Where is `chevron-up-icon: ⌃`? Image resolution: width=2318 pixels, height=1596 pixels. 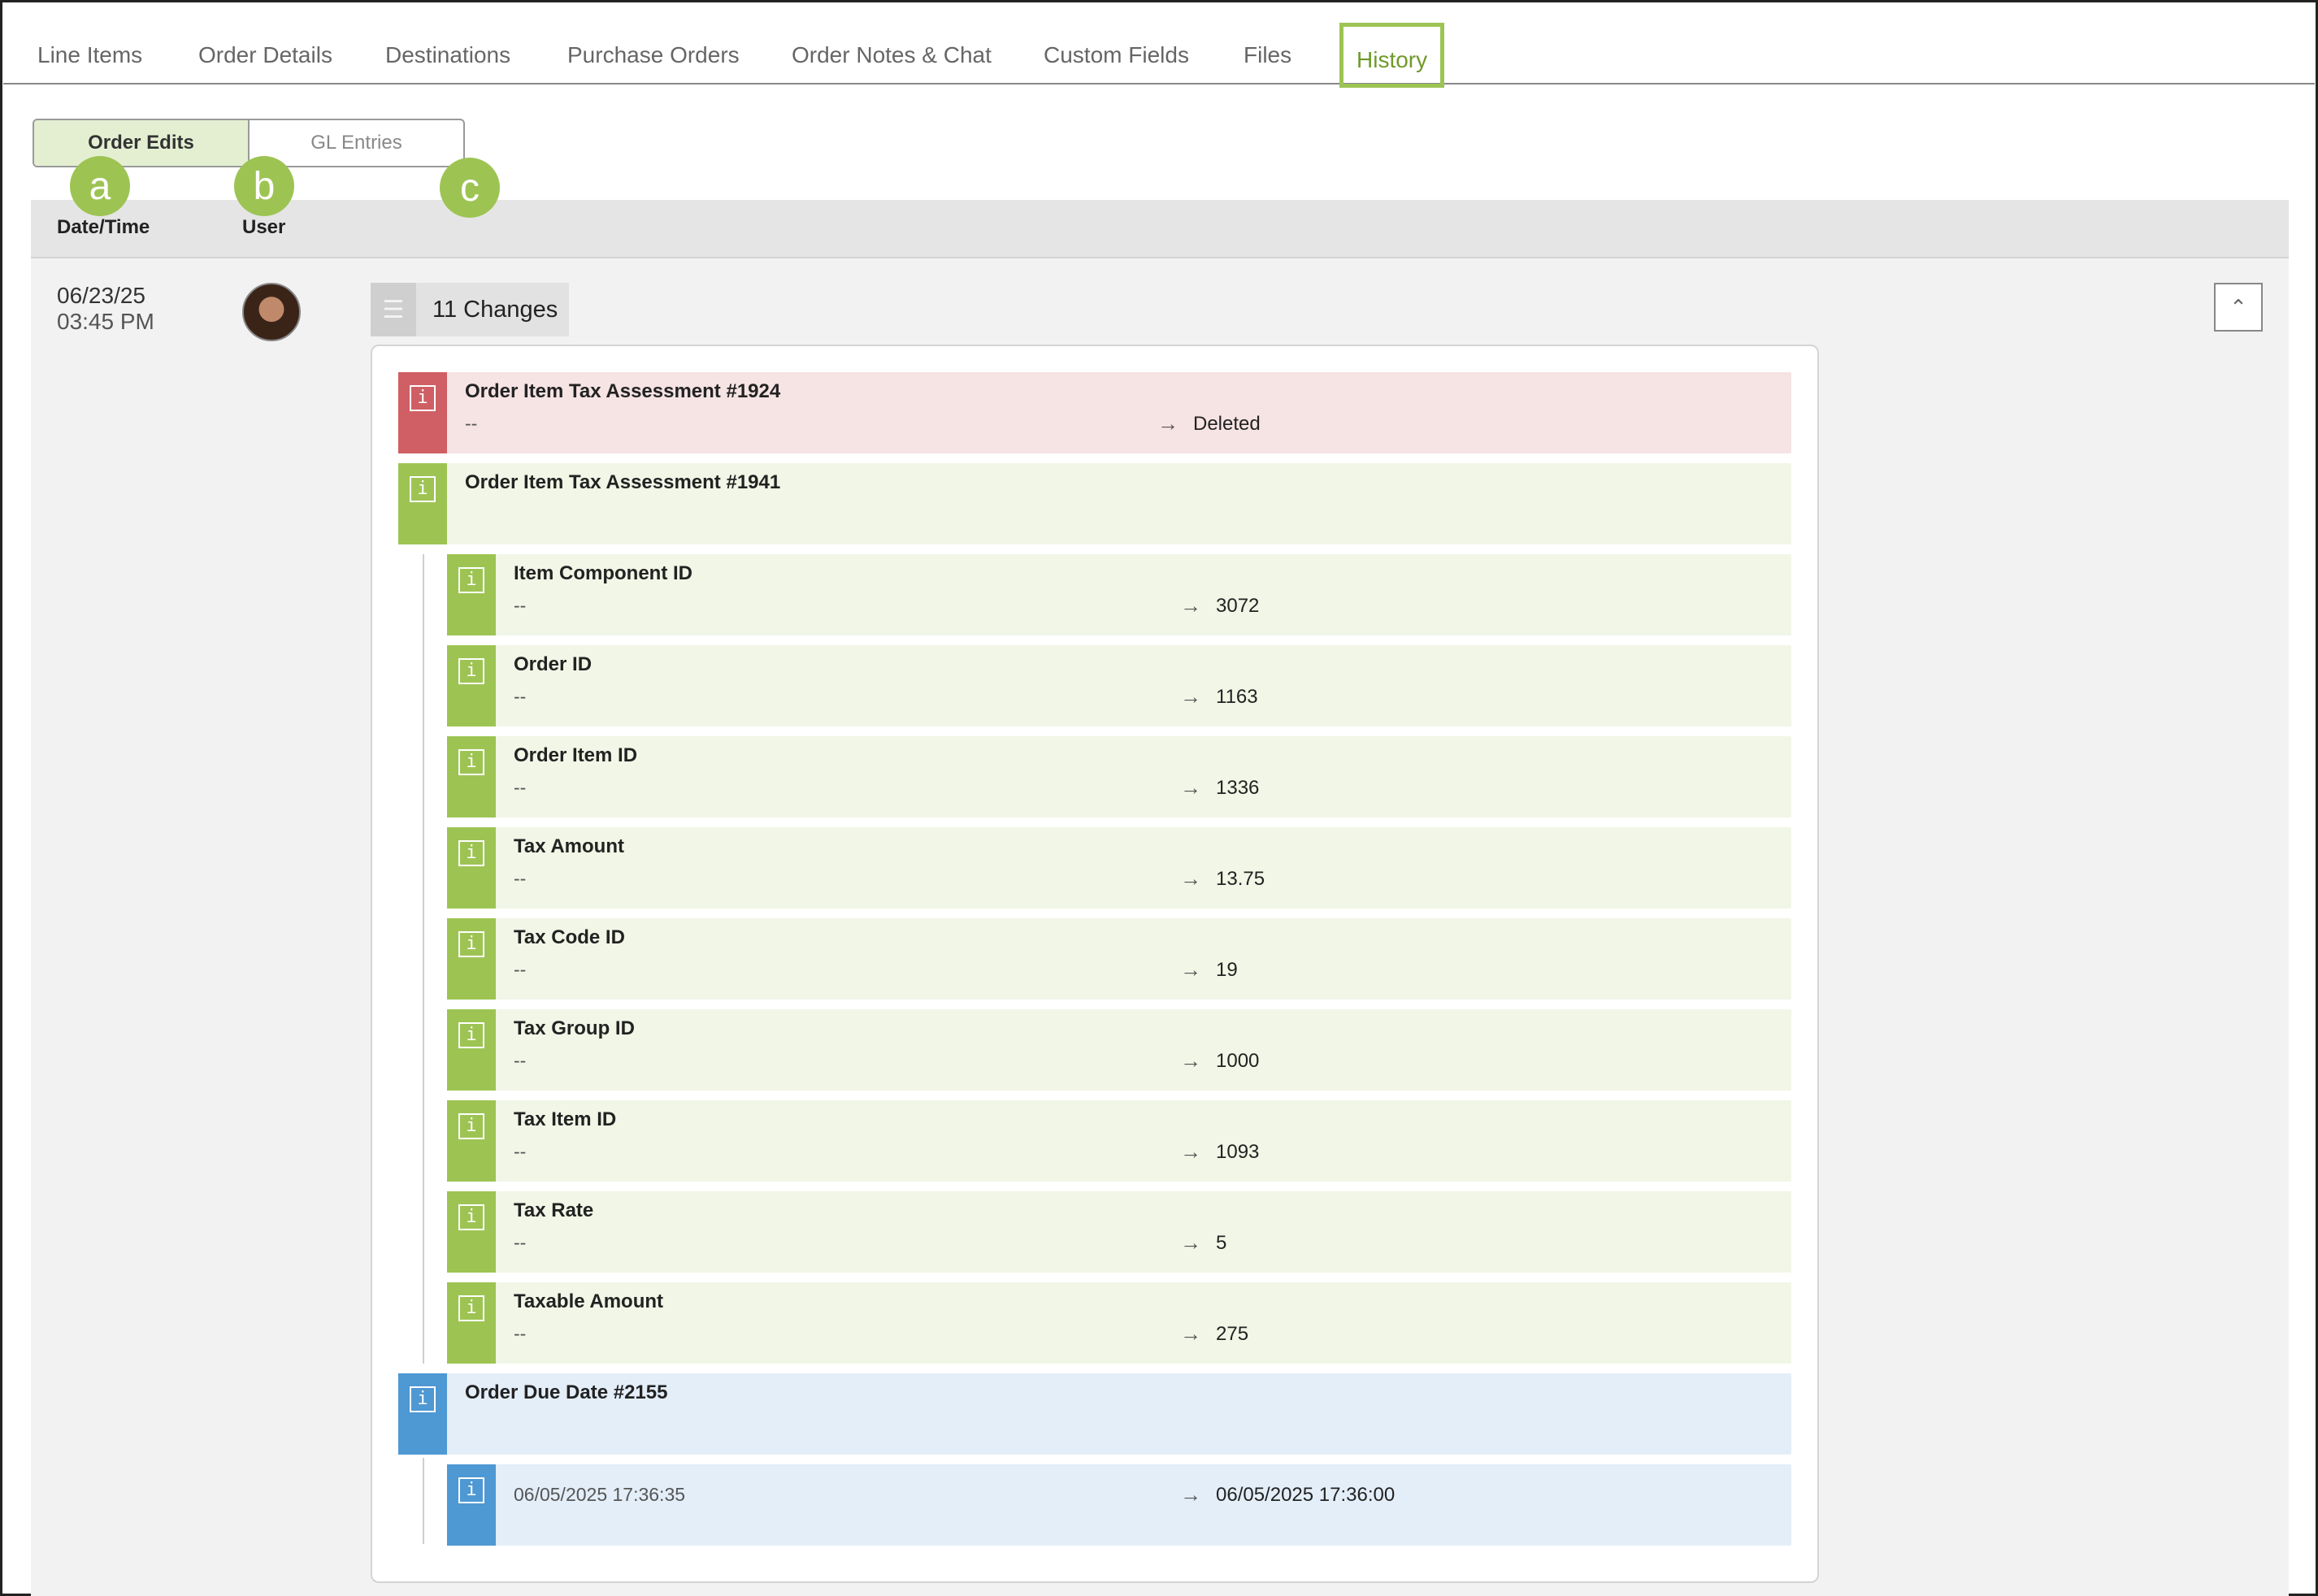 chevron-up-icon: ⌃ is located at coordinates (2238, 306).